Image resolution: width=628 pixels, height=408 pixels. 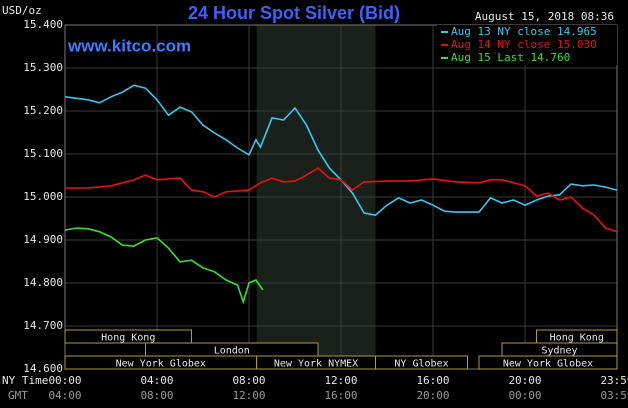 What do you see at coordinates (43, 368) in the screenshot?
I see `y-tick-label: 14.600` at bounding box center [43, 368].